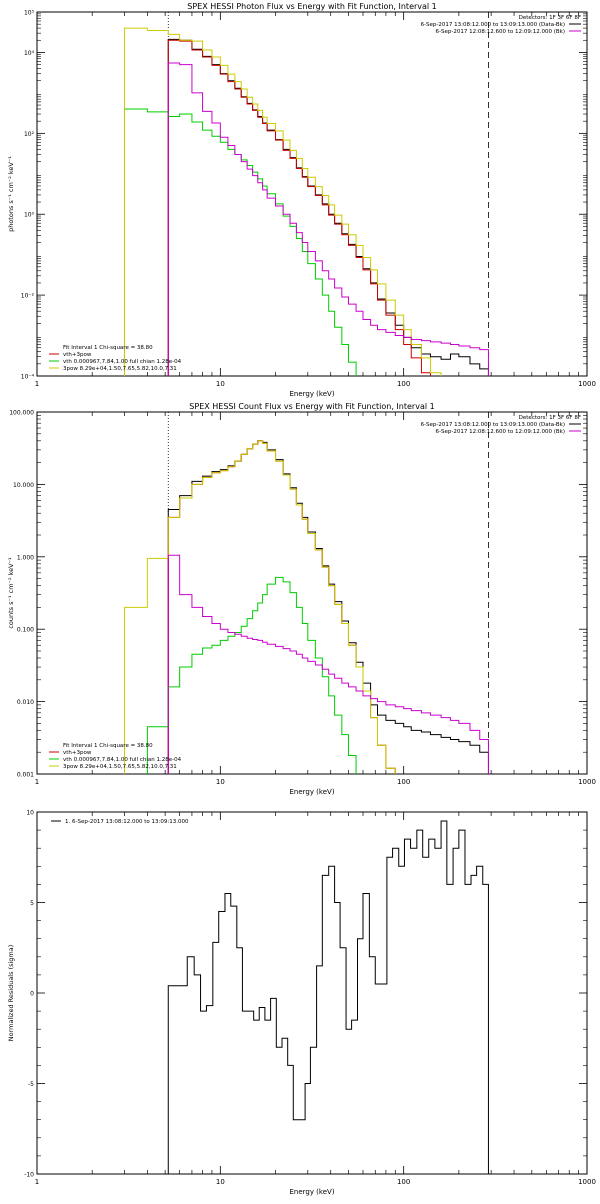 This screenshot has width=600, height=1204. Describe the element at coordinates (21, 413) in the screenshot. I see `y-tick-label: 100.000` at that location.